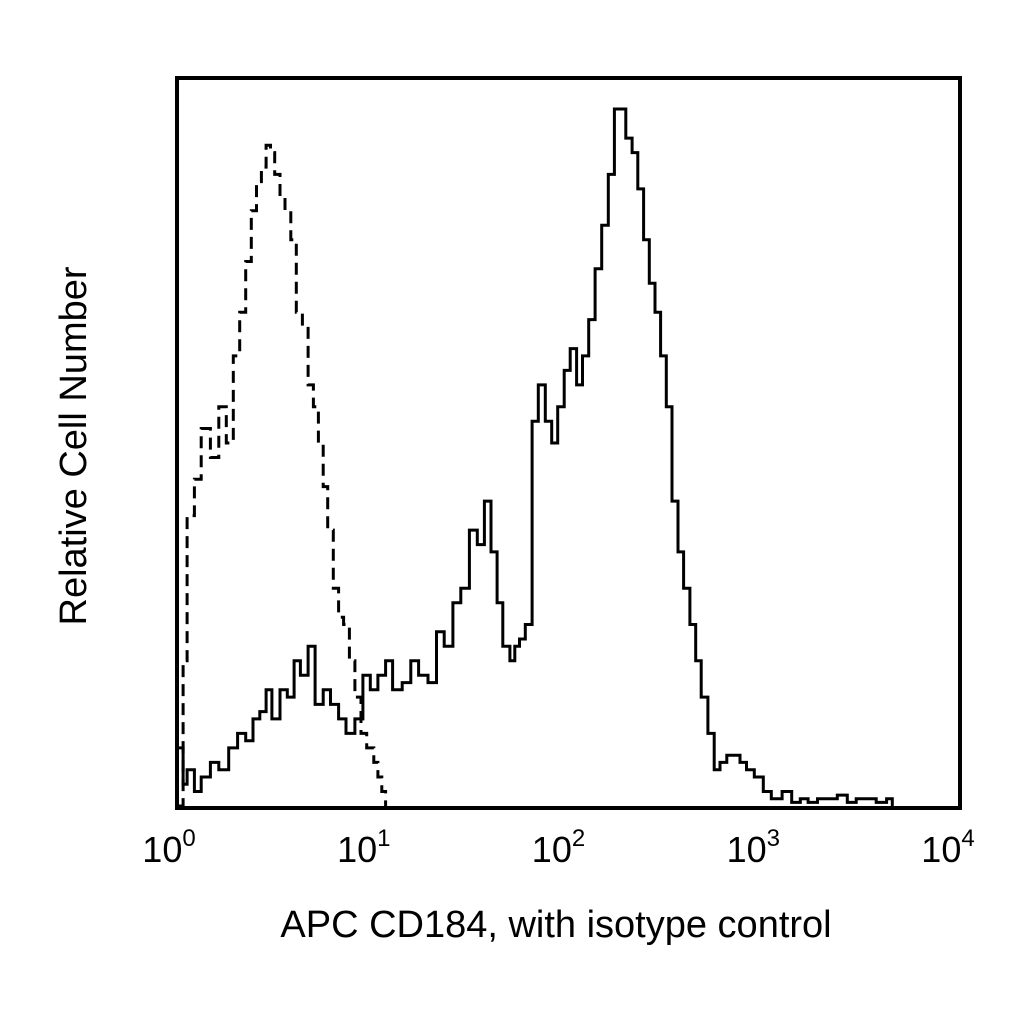  What do you see at coordinates (168, 847) in the screenshot?
I see `x-tick-label: 10⁰` at bounding box center [168, 847].